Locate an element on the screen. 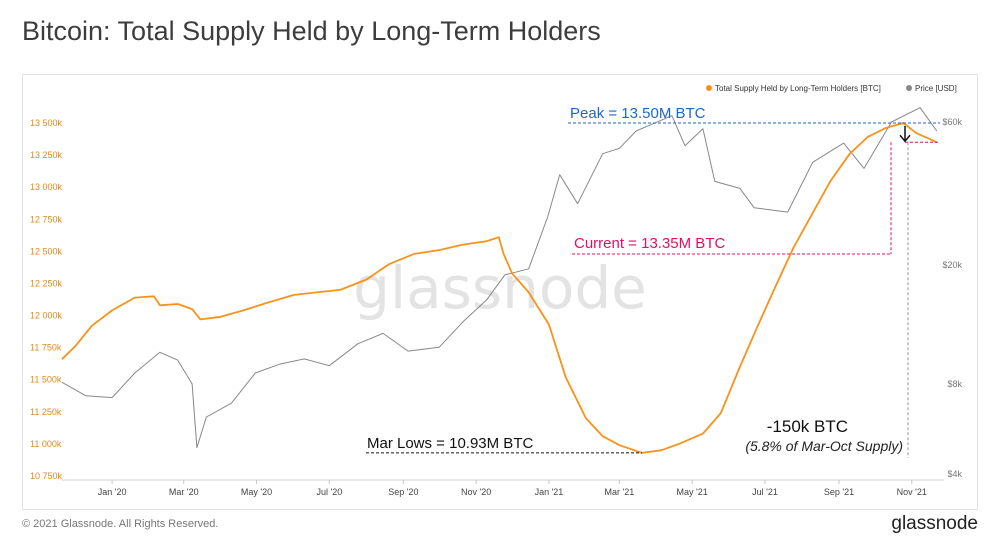  legend-price-label: Price [USD] is located at coordinates (936, 88).